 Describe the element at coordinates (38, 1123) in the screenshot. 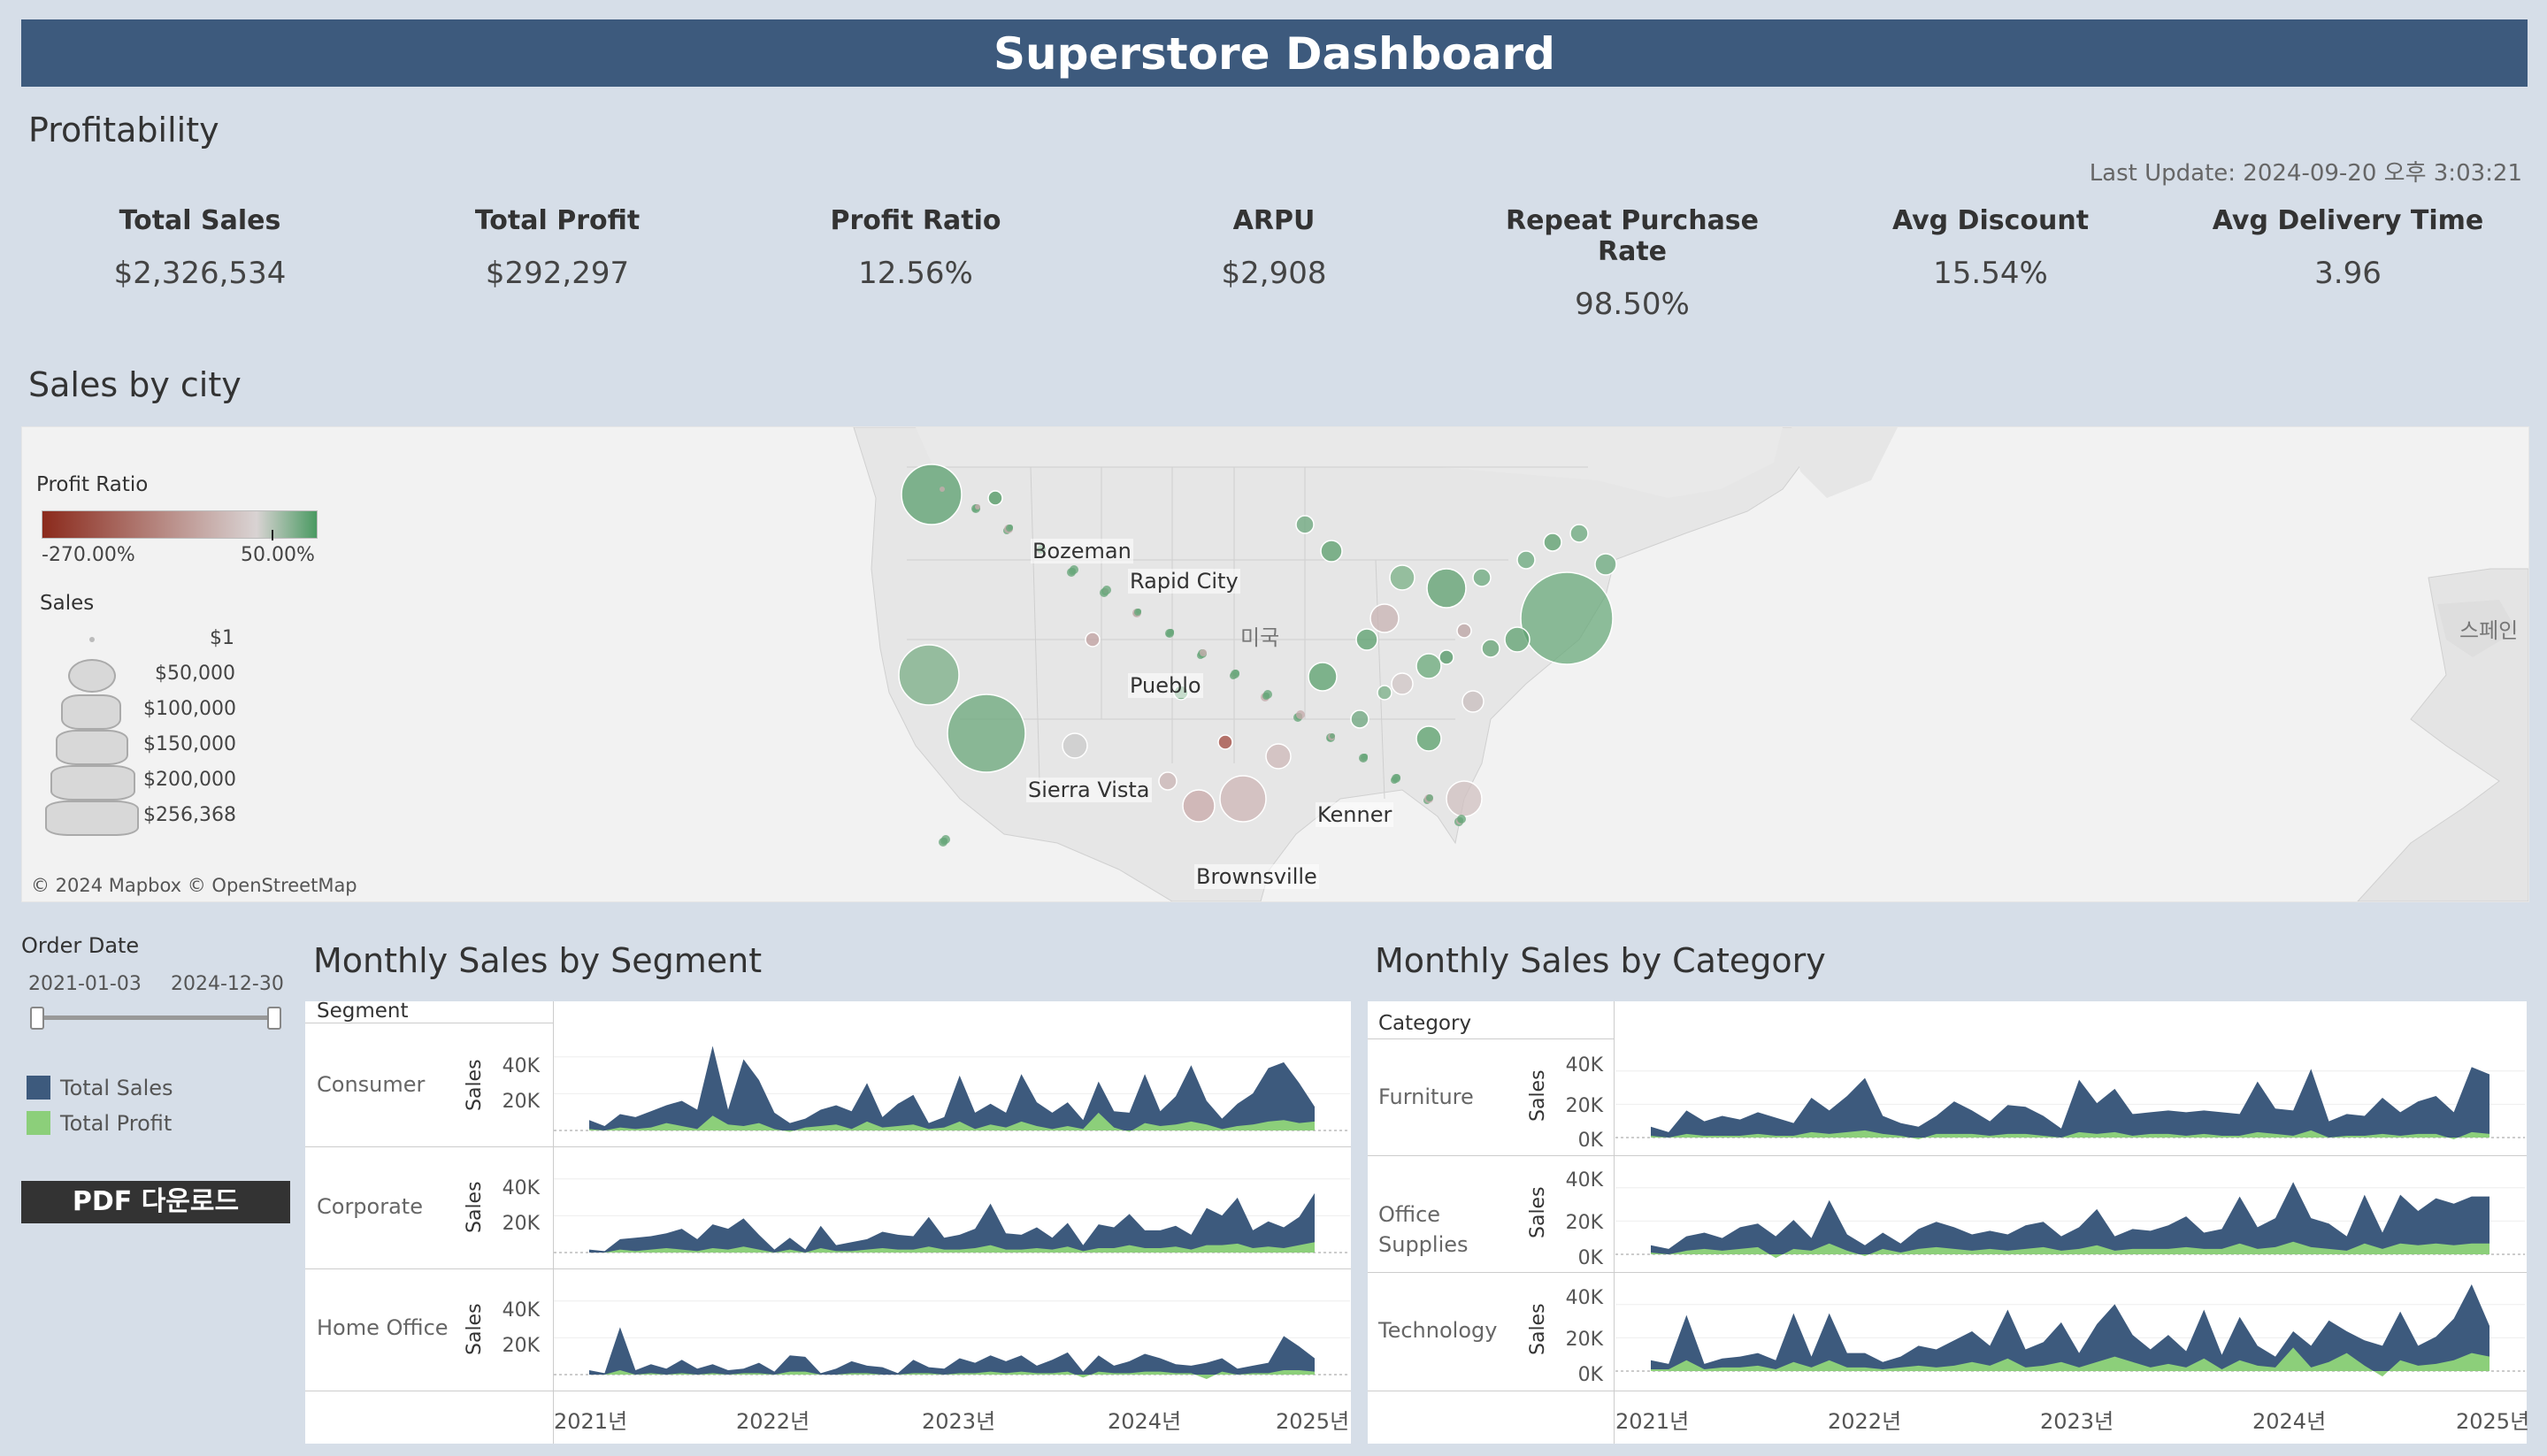

I see `total-profit-swatch` at that location.